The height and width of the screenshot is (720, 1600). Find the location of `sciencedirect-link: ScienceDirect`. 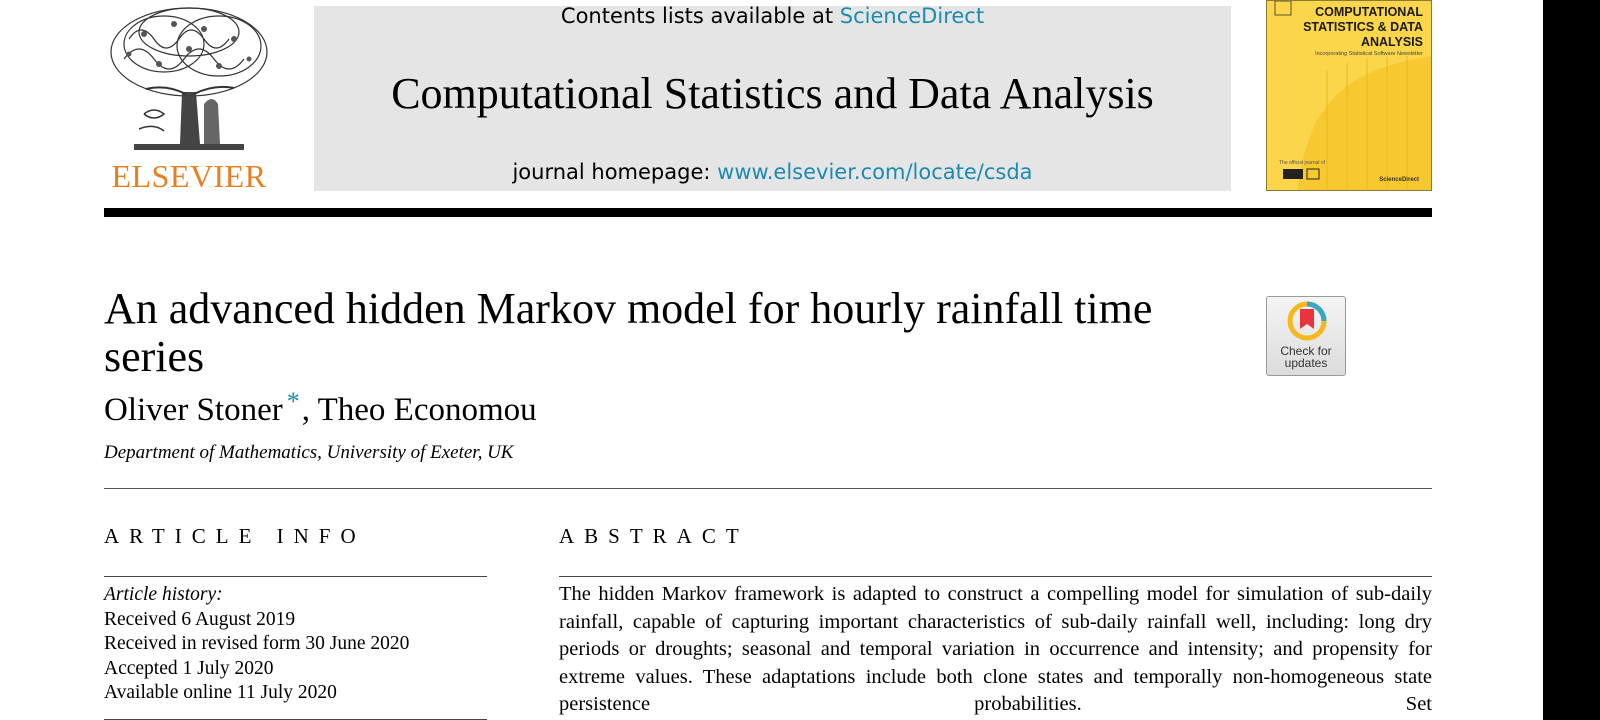

sciencedirect-link: ScienceDirect is located at coordinates (912, 16).